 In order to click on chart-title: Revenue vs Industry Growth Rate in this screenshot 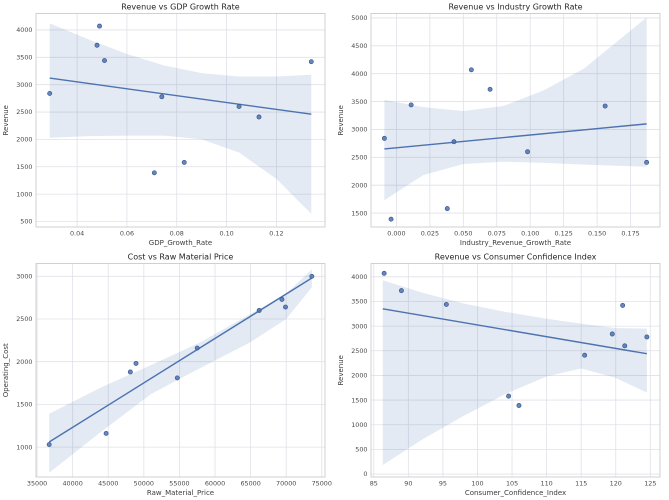, I will do `click(515, 7)`.